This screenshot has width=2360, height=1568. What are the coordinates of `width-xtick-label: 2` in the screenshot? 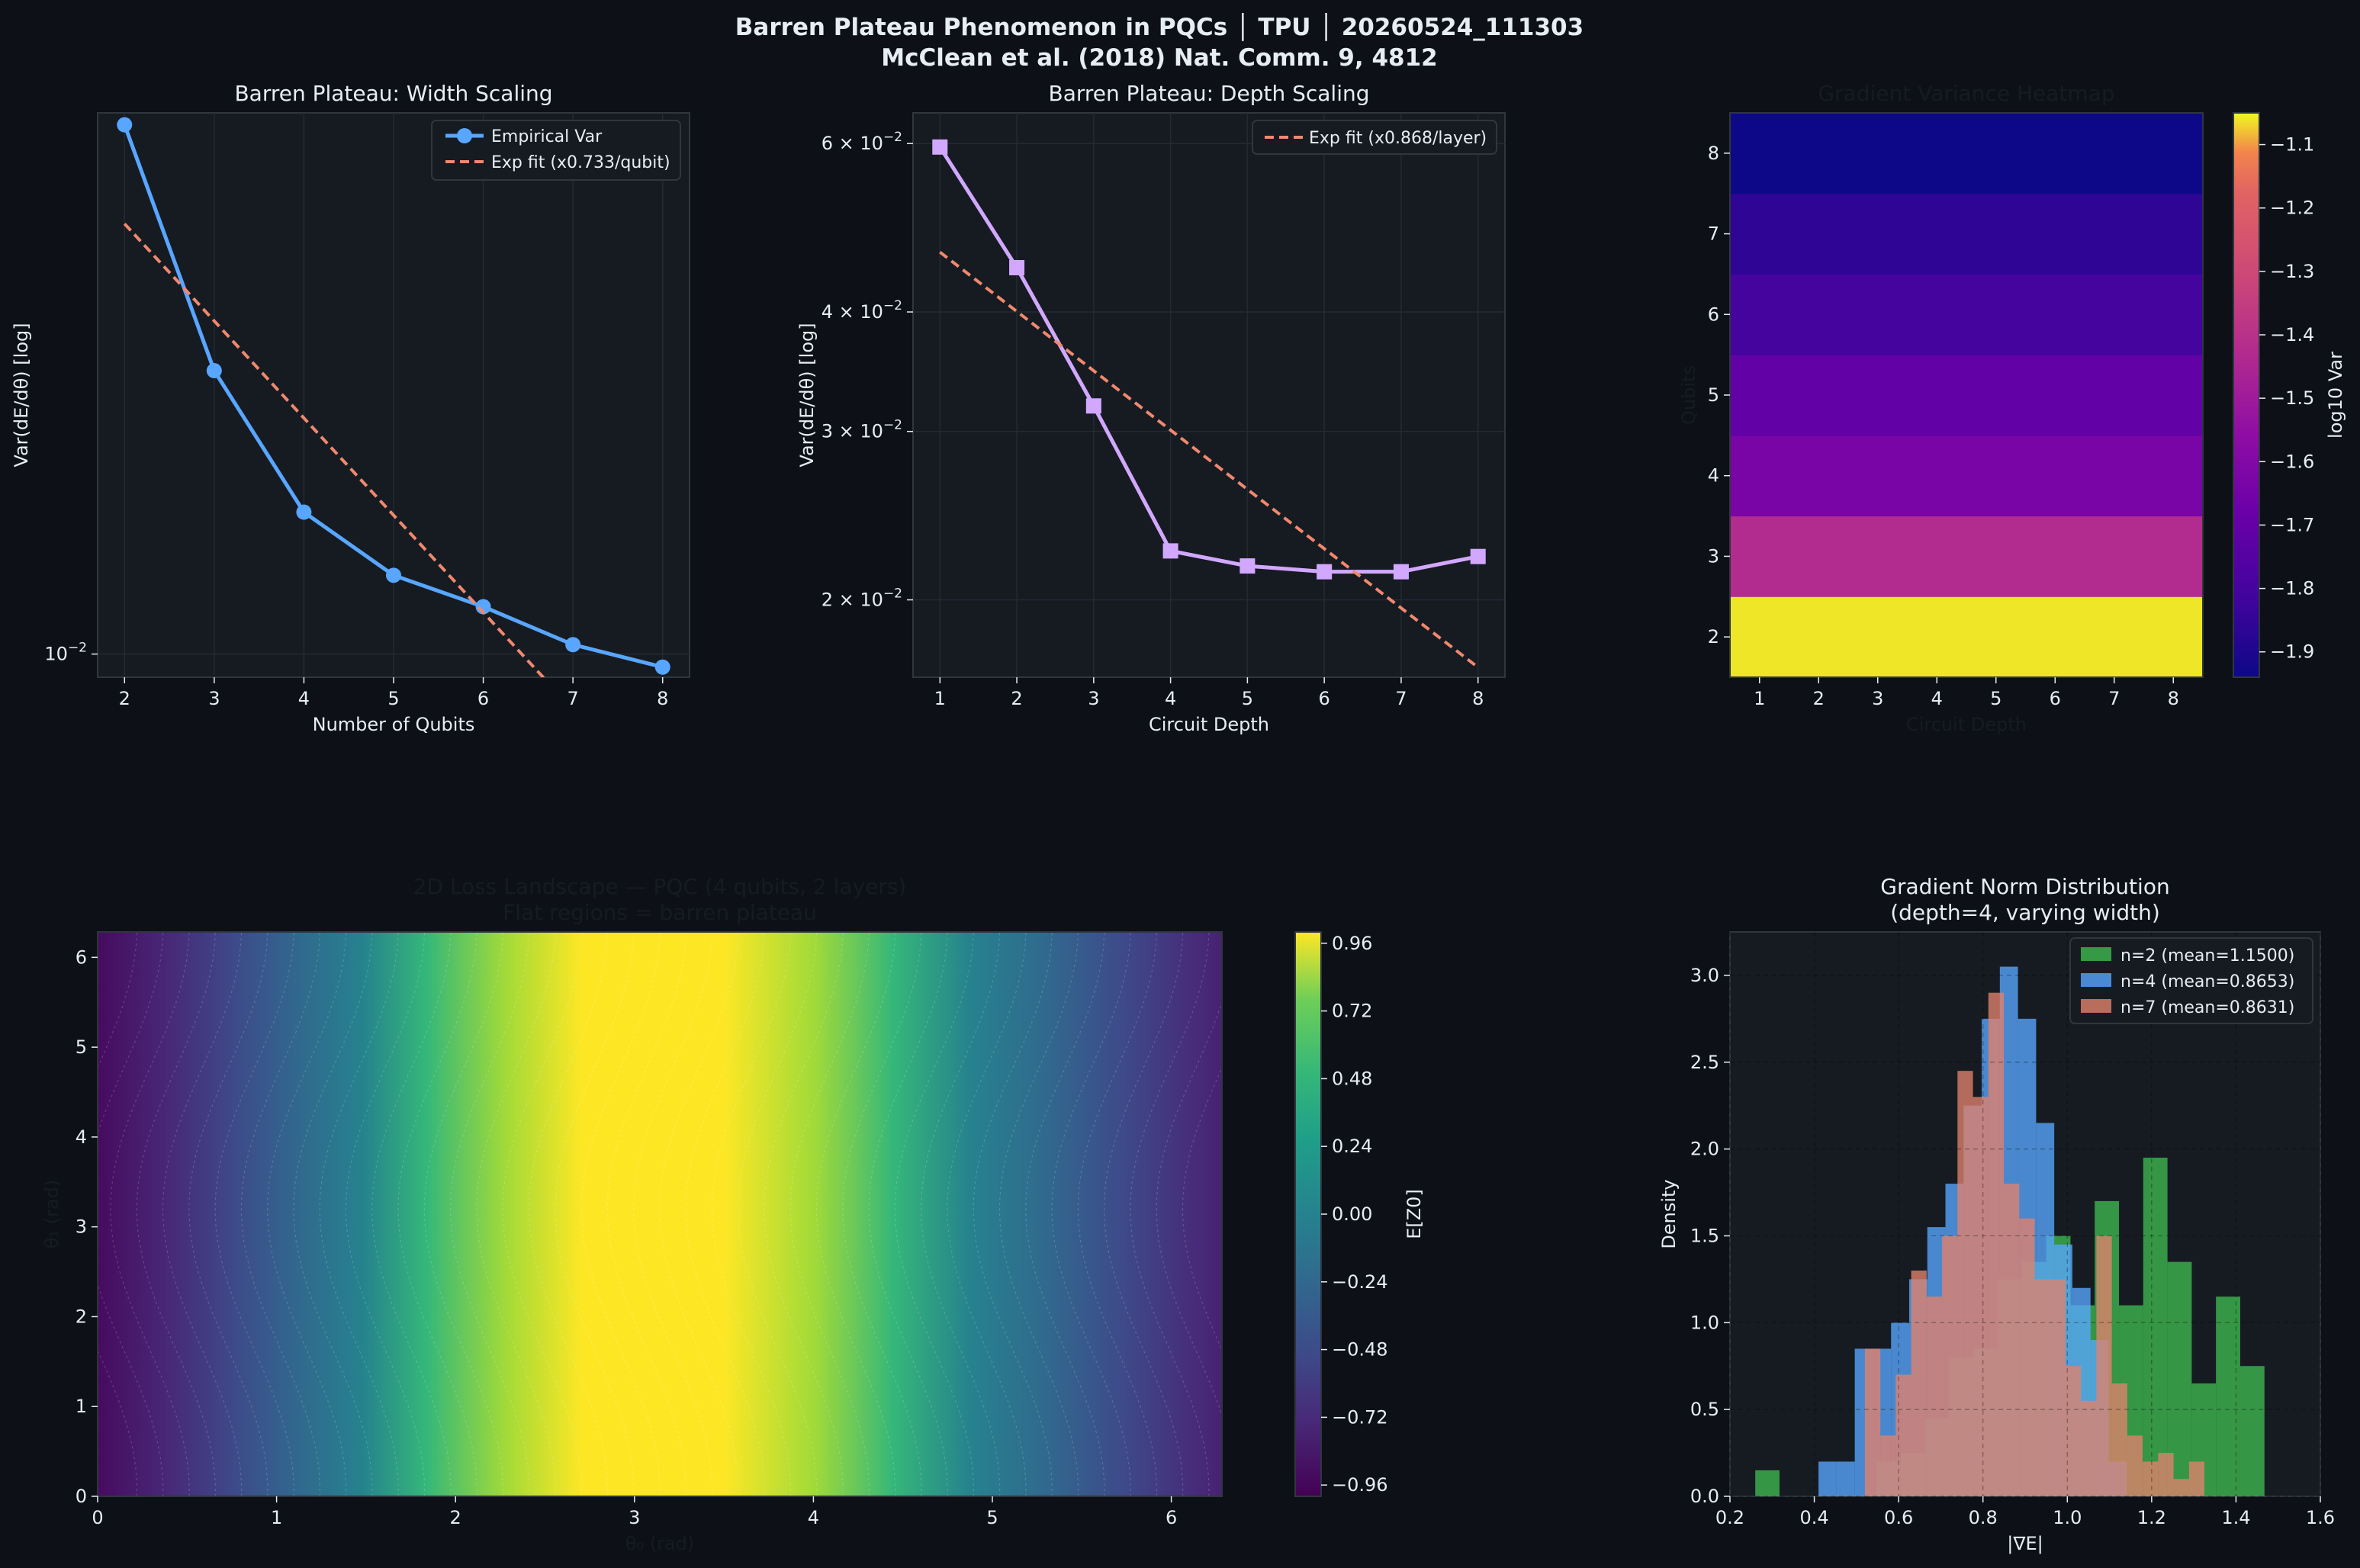 It's located at (124, 698).